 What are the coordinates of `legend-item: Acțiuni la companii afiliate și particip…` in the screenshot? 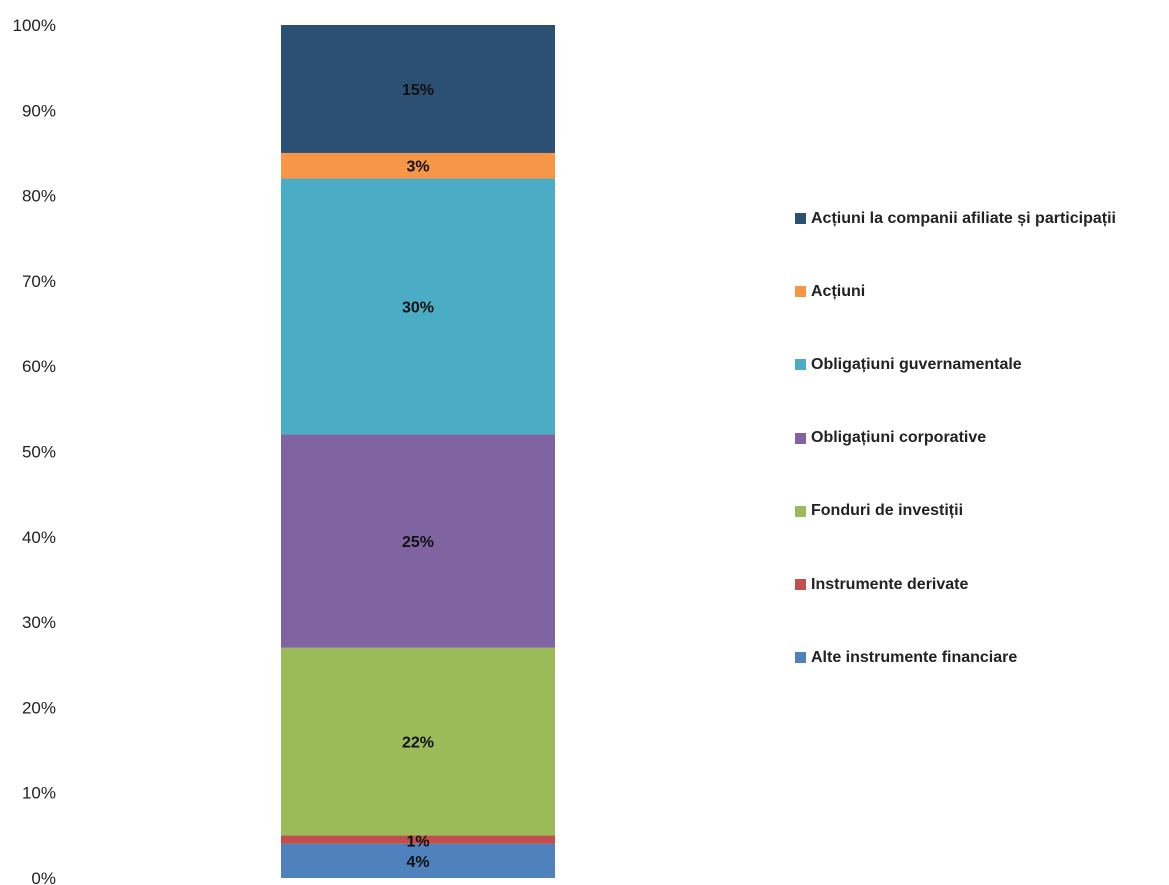 It's located at (955, 218).